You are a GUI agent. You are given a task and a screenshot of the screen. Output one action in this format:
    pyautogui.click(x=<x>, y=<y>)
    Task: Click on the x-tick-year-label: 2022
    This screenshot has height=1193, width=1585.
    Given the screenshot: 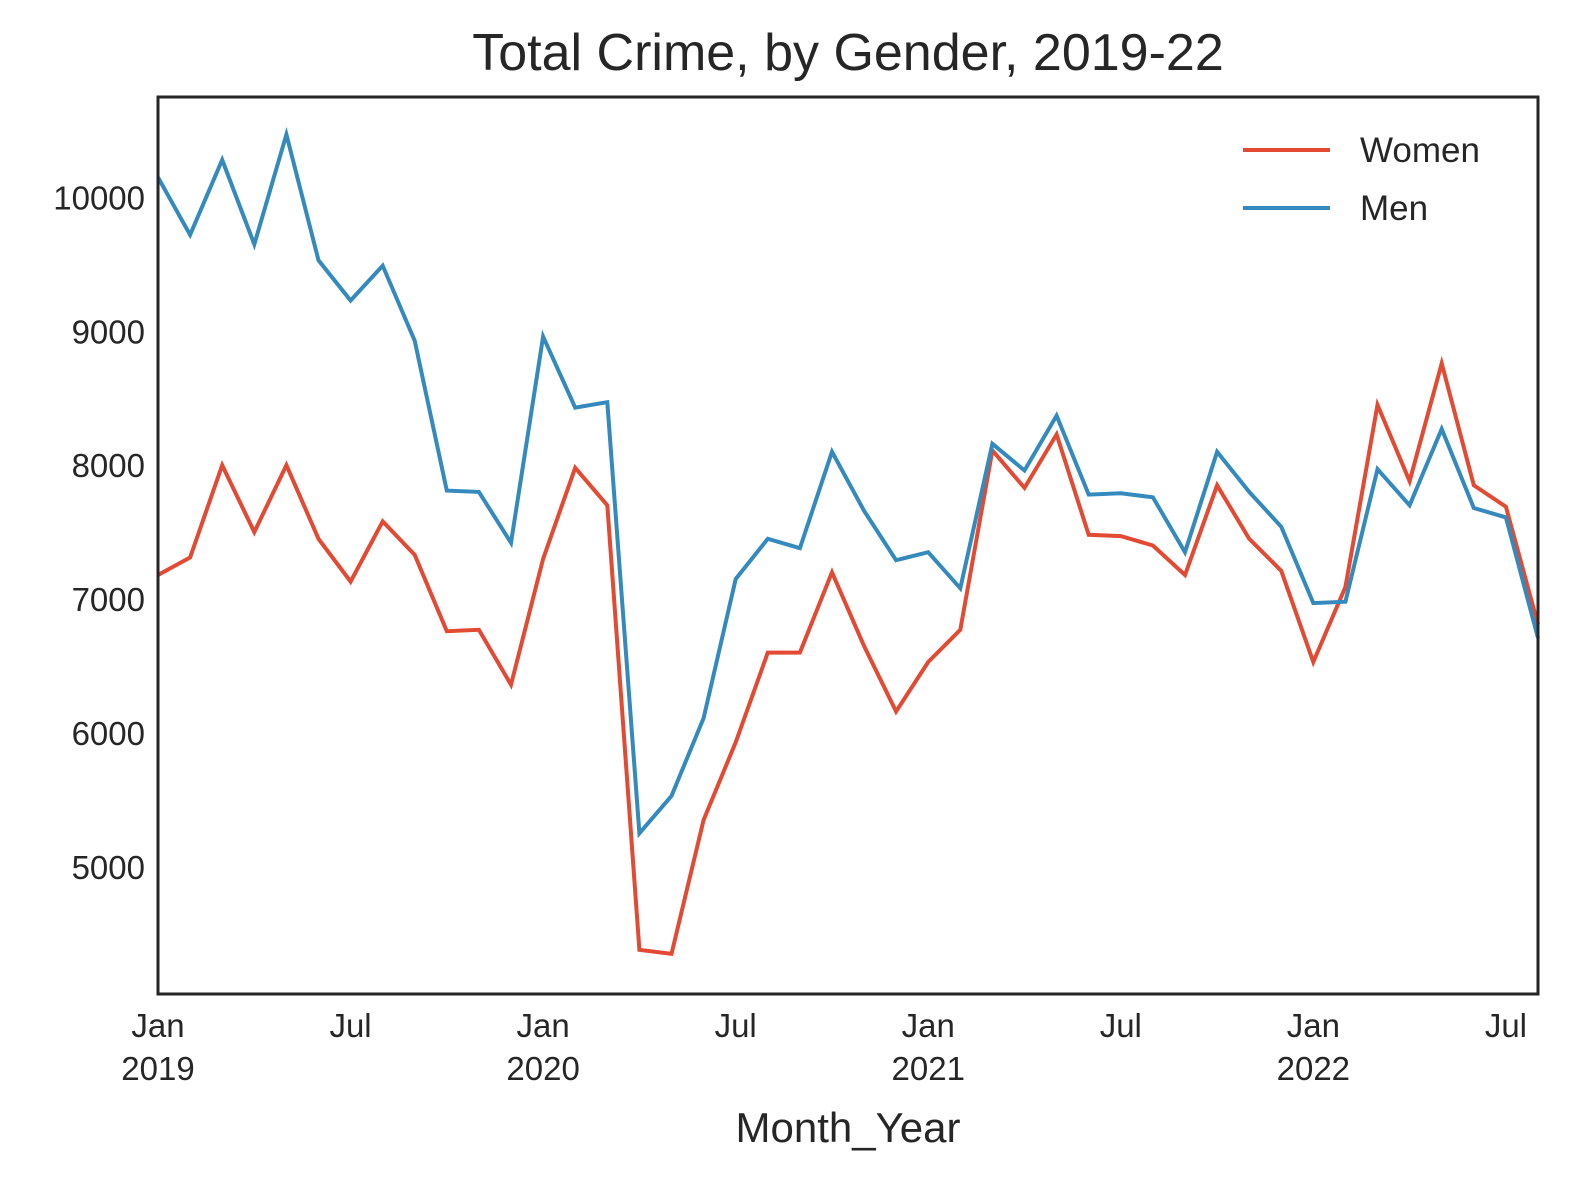 What is the action you would take?
    pyautogui.click(x=1313, y=1068)
    